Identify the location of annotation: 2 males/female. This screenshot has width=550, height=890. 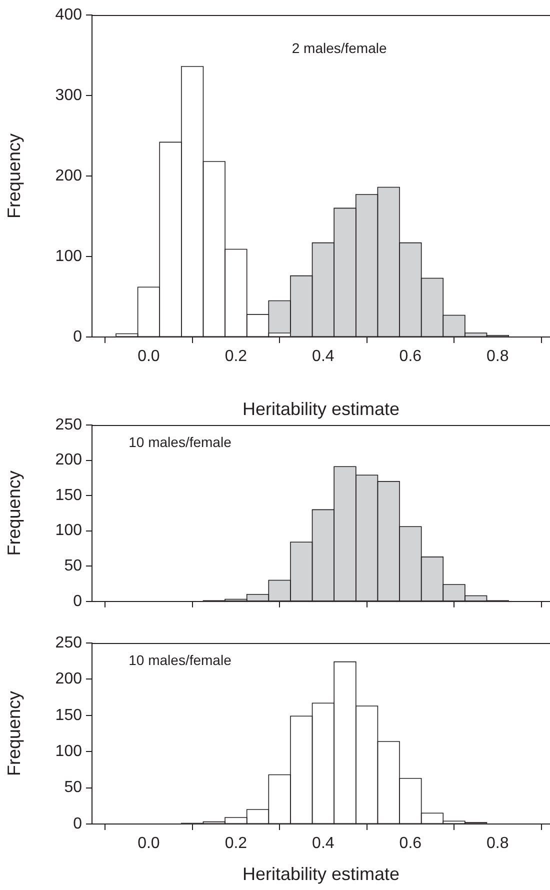
(339, 48).